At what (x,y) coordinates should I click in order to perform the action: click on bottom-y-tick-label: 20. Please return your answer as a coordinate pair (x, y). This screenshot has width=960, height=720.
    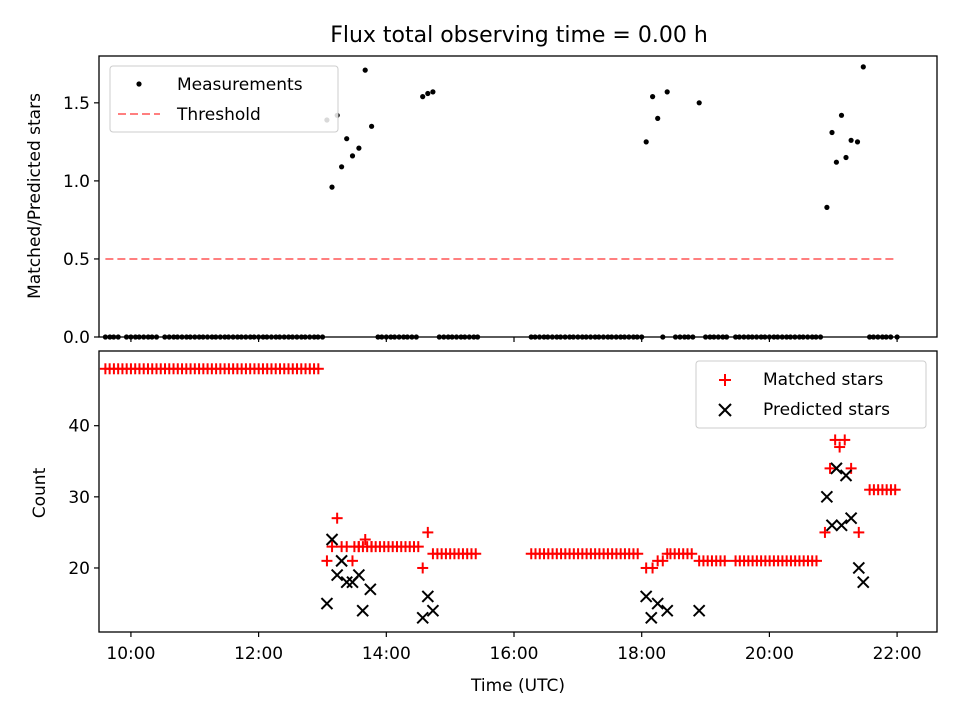
    Looking at the image, I should click on (79, 569).